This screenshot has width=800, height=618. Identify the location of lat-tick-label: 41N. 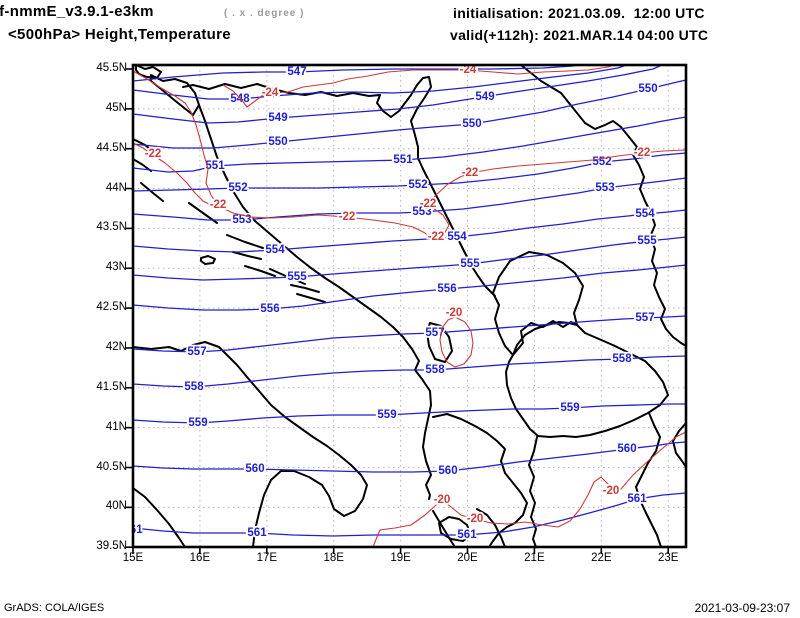
(116, 426).